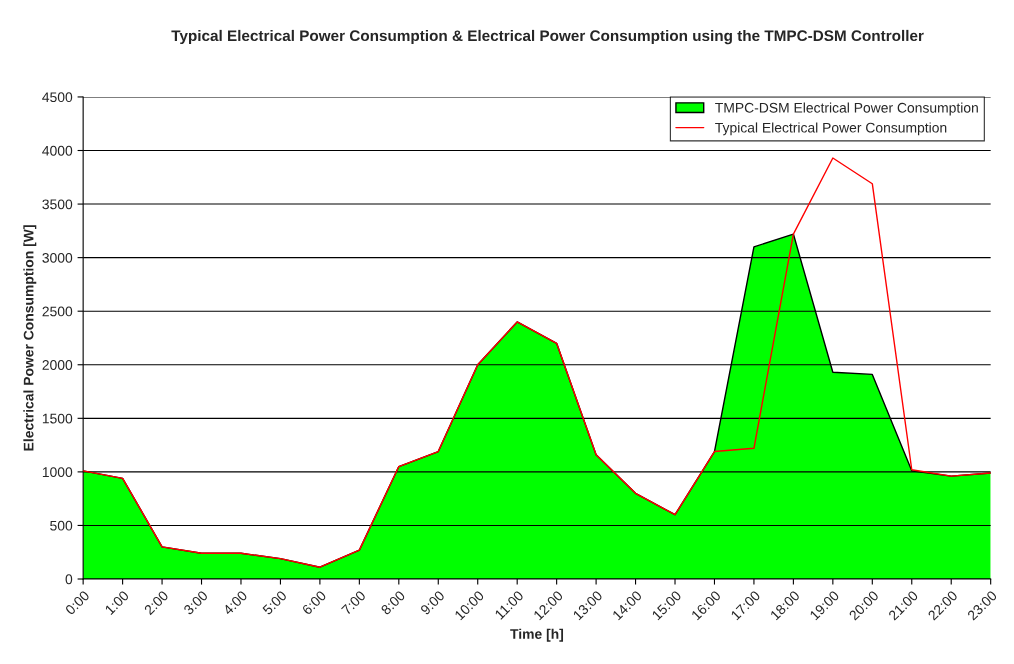 Image resolution: width=1014 pixels, height=664 pixels. I want to click on legend-label: TMPC-DSM Electrical Power Consumption, so click(846, 109).